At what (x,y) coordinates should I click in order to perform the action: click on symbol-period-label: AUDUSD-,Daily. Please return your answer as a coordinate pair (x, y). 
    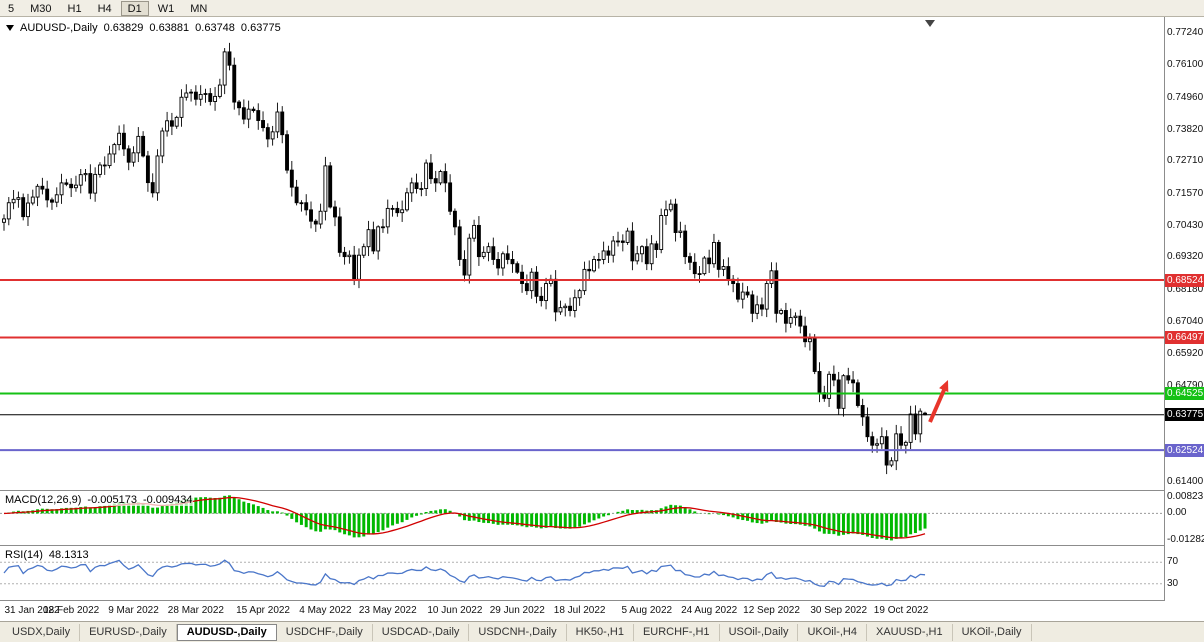
    Looking at the image, I should click on (59, 28).